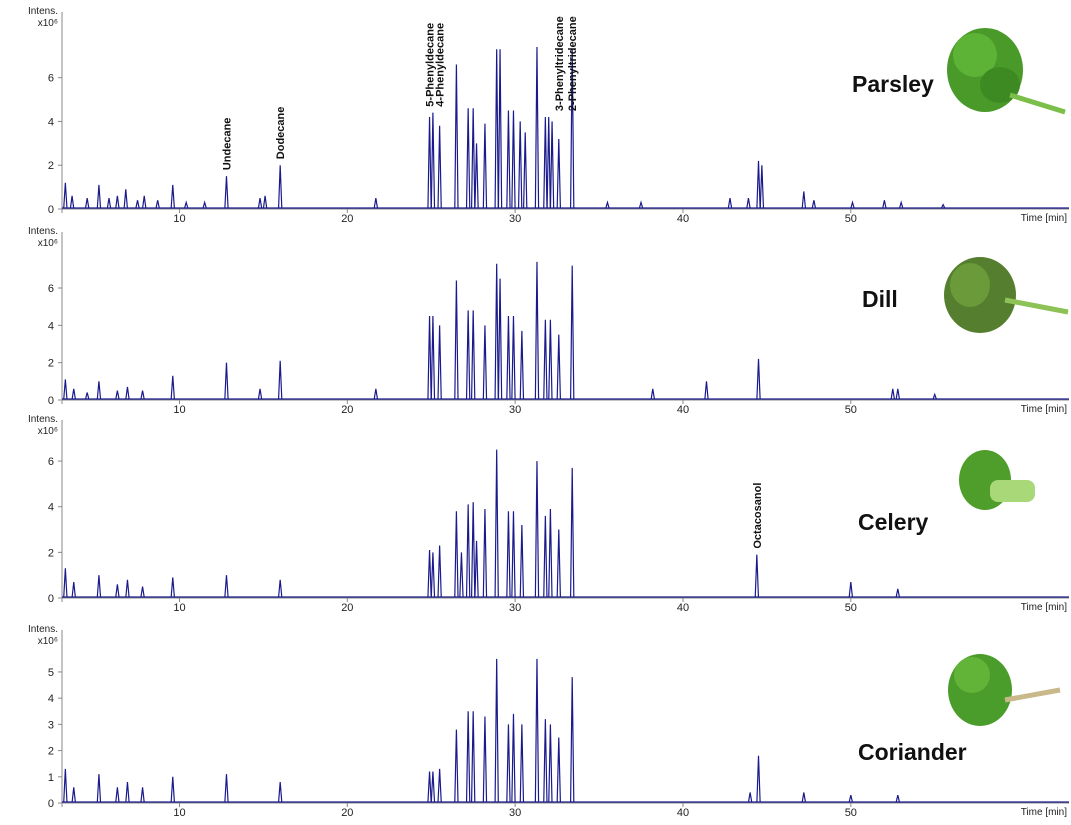  Describe the element at coordinates (851, 219) in the screenshot. I see `x-tick-label: 50` at that location.